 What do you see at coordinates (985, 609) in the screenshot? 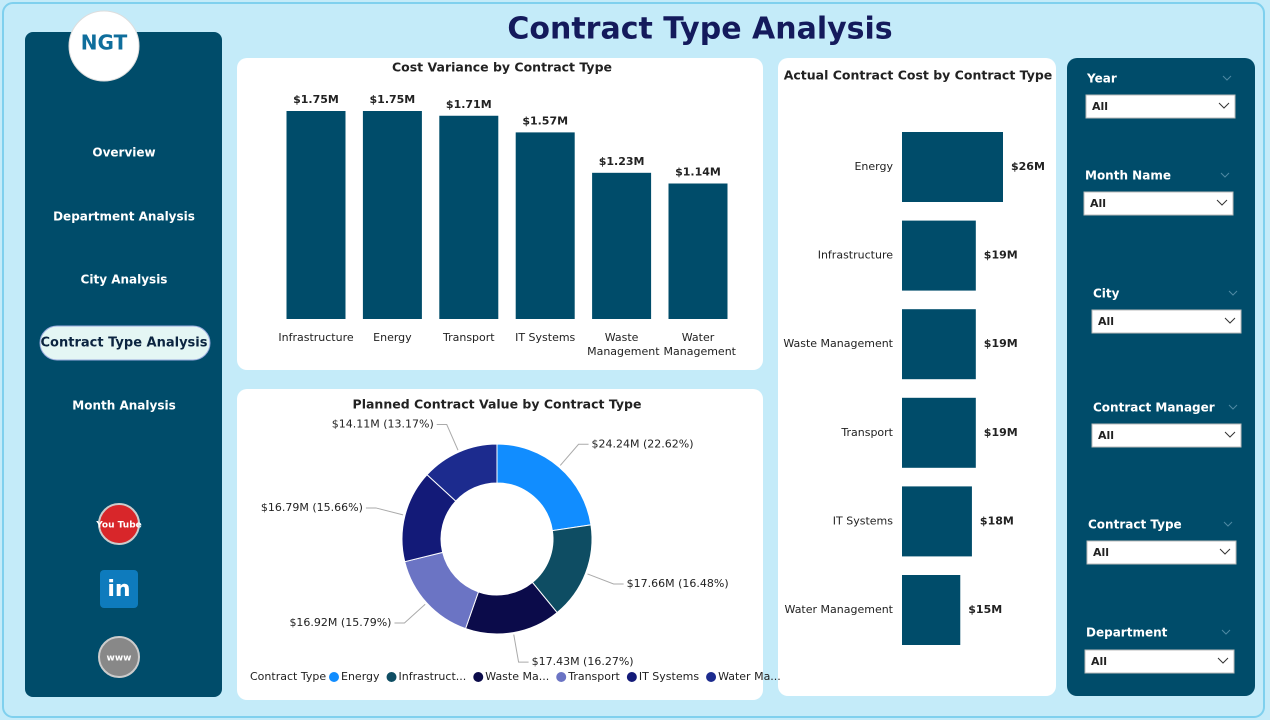
I see `data-label: $15M` at bounding box center [985, 609].